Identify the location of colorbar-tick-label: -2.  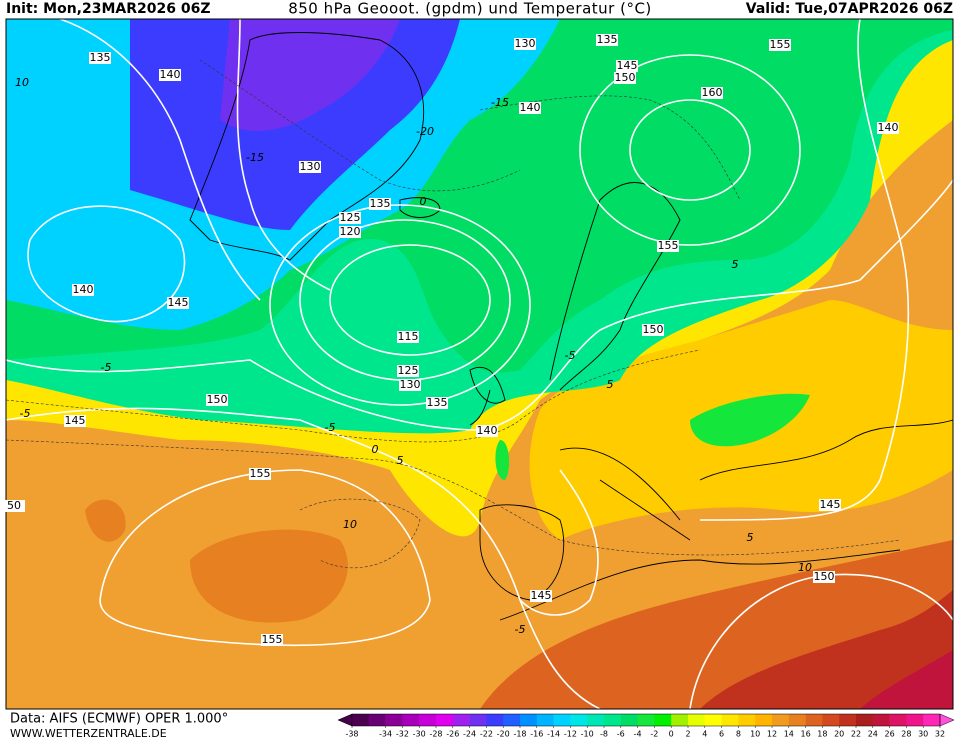
(654, 734).